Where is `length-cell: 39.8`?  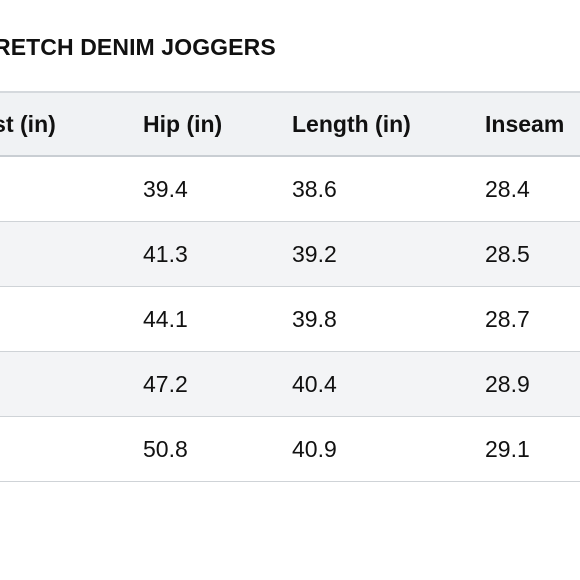 length-cell: 39.8 is located at coordinates (314, 318).